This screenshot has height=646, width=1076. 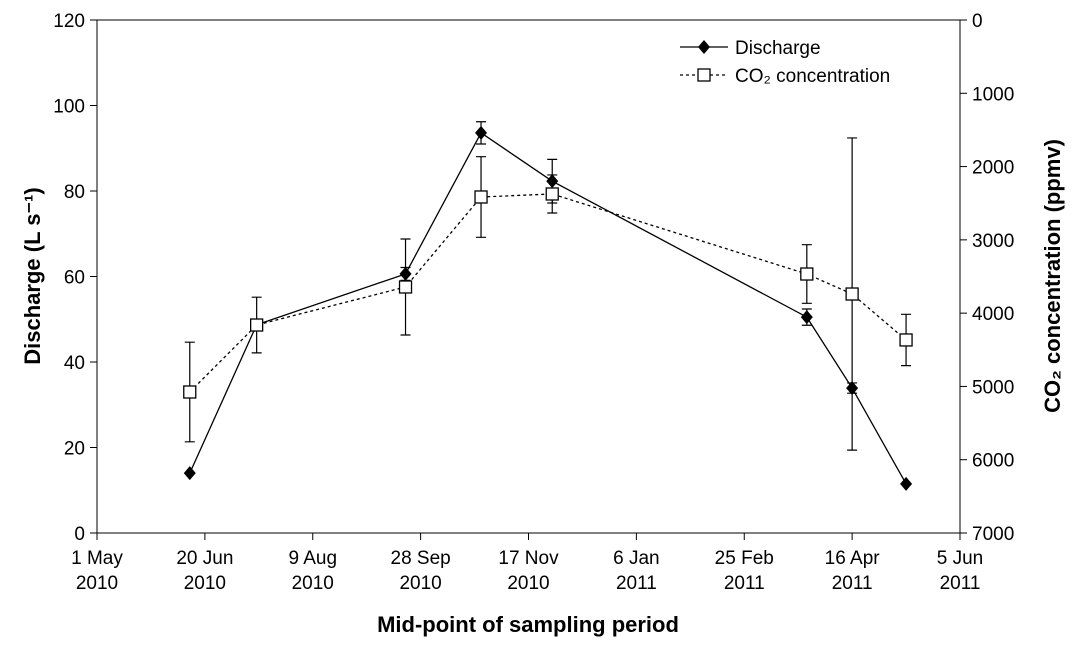 What do you see at coordinates (69, 107) in the screenshot?
I see `y-tick-label: 100` at bounding box center [69, 107].